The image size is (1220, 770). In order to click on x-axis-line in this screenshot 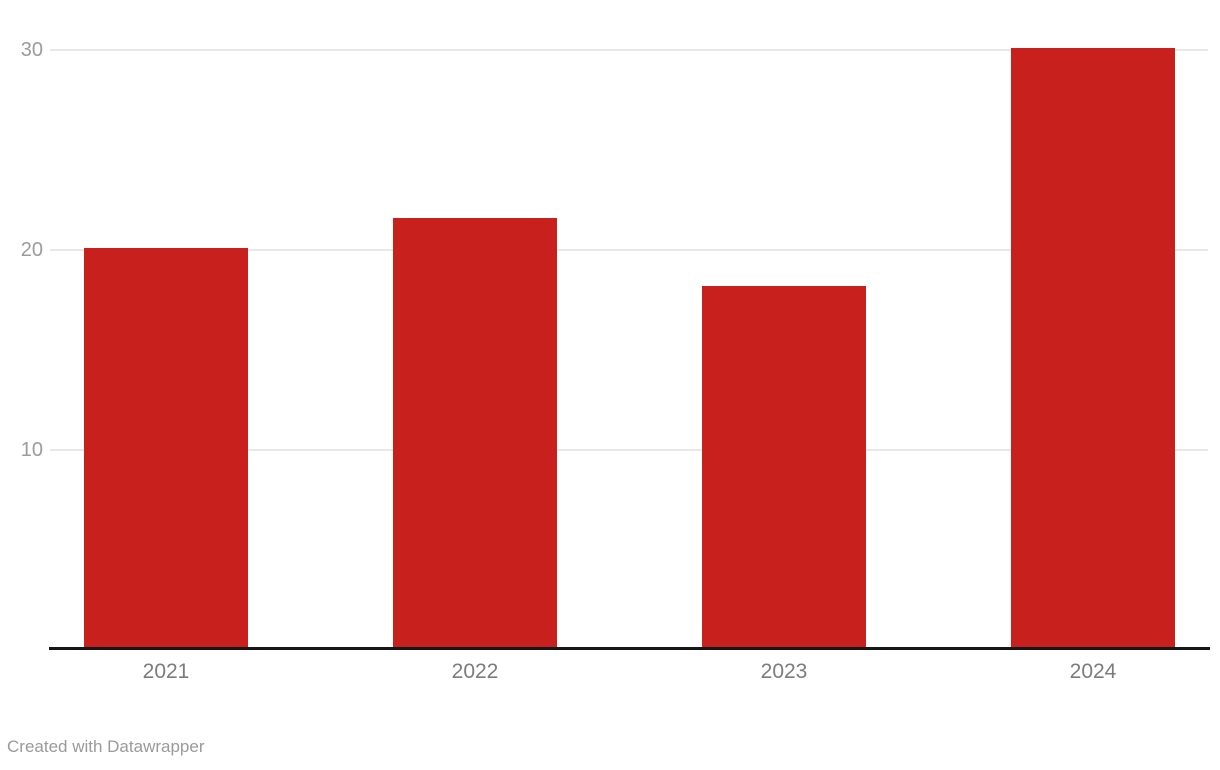, I will do `click(629, 648)`.